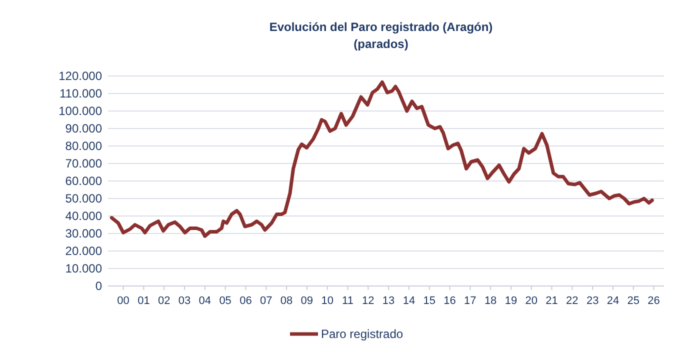 The height and width of the screenshot is (357, 700). What do you see at coordinates (592, 301) in the screenshot?
I see `x-tick-label: 23` at bounding box center [592, 301].